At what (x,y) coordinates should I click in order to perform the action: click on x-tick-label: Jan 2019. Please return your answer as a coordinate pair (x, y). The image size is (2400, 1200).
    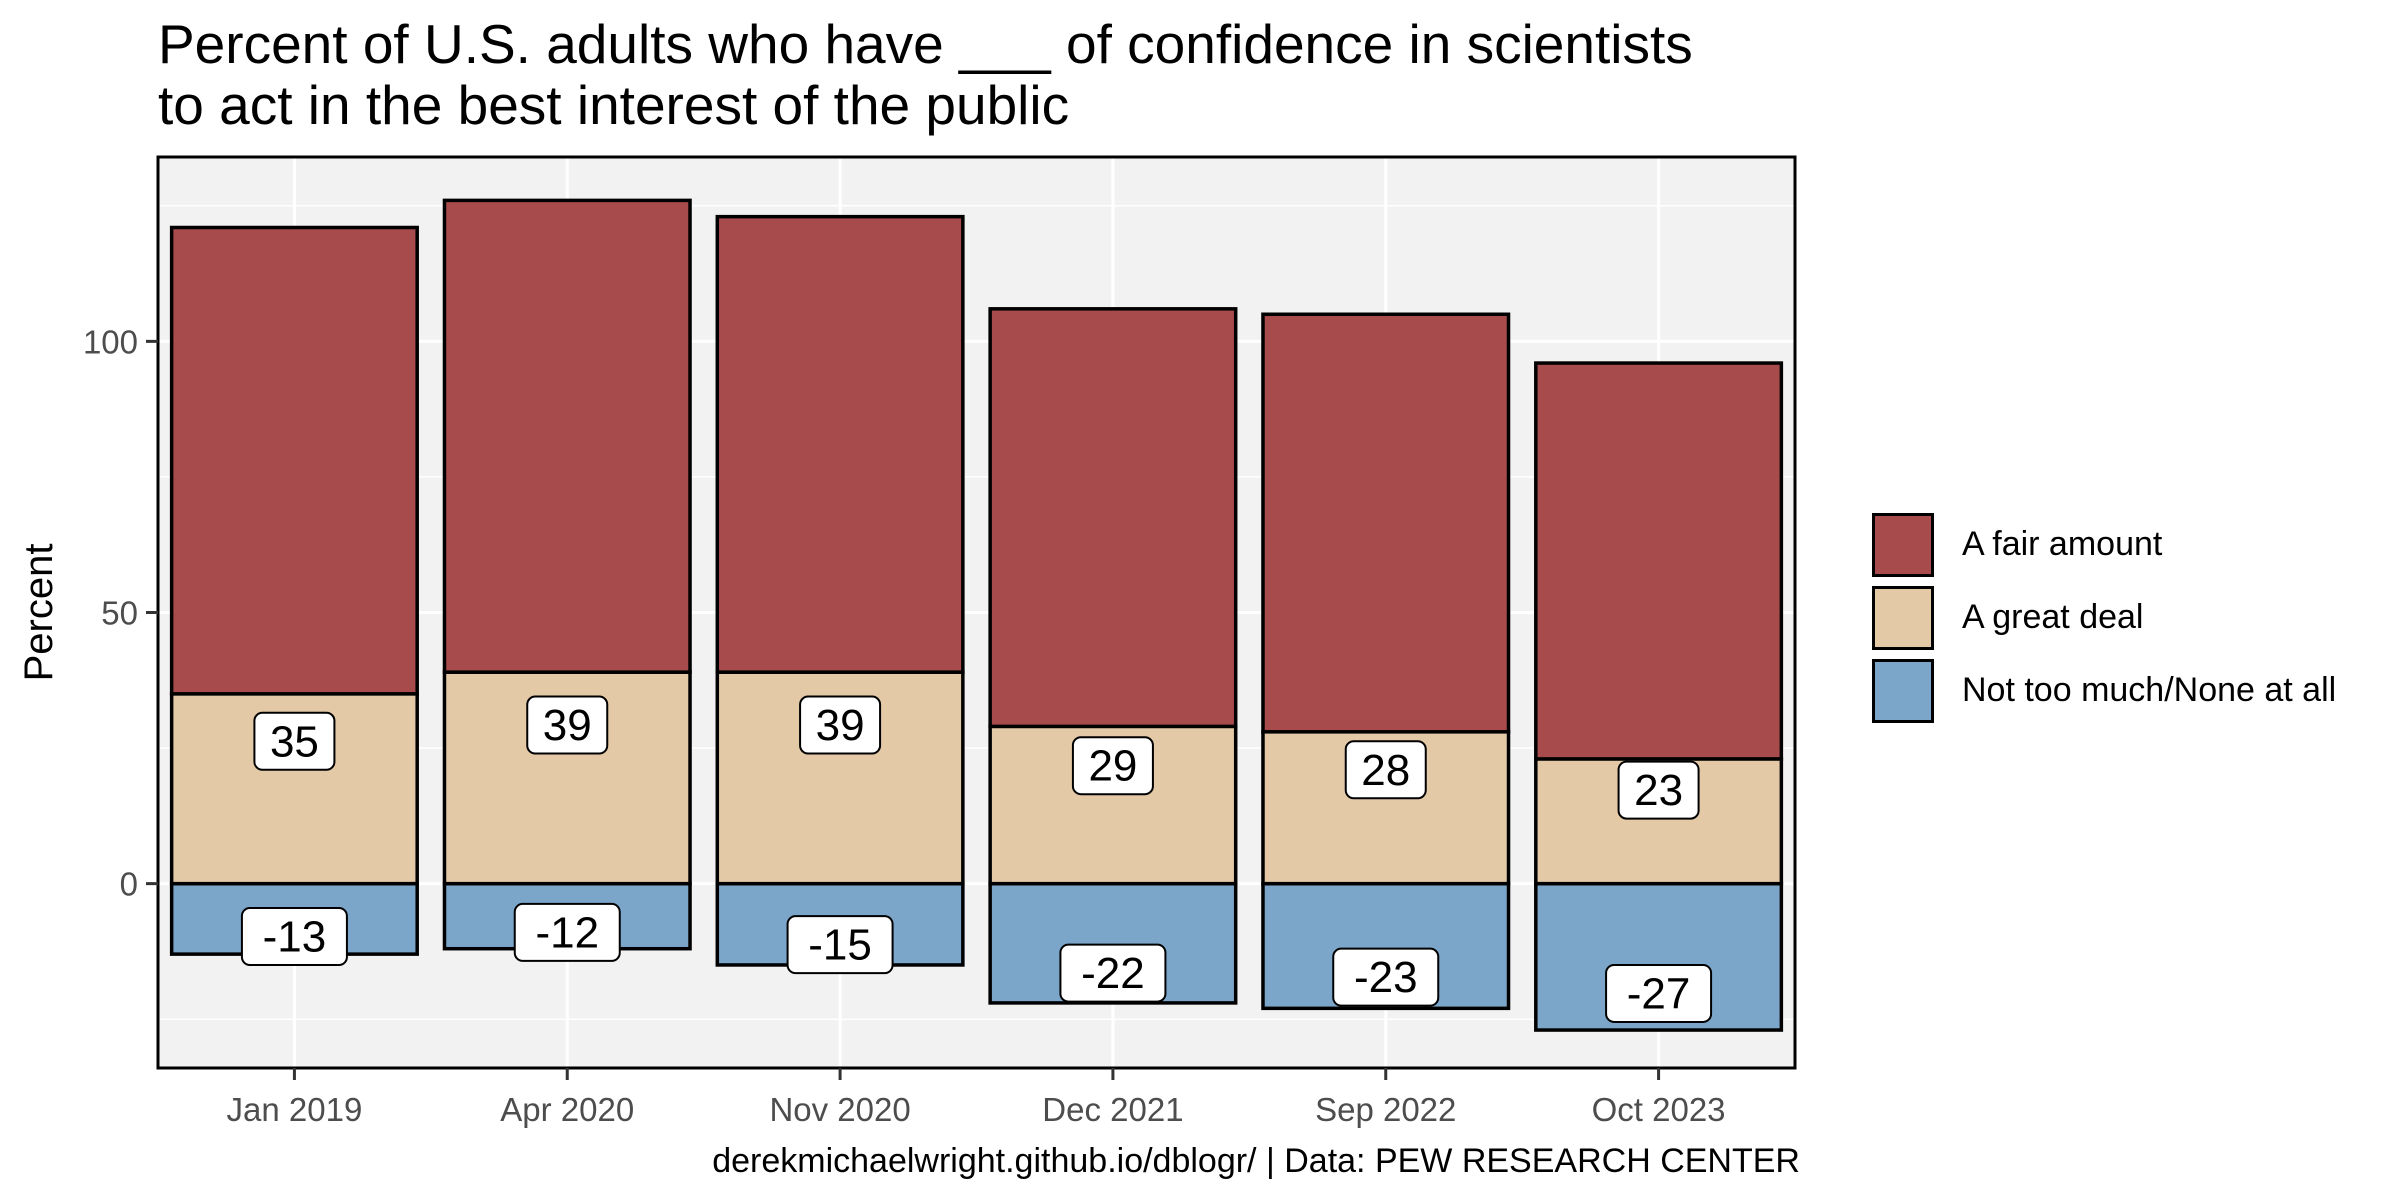
    Looking at the image, I should click on (295, 1109).